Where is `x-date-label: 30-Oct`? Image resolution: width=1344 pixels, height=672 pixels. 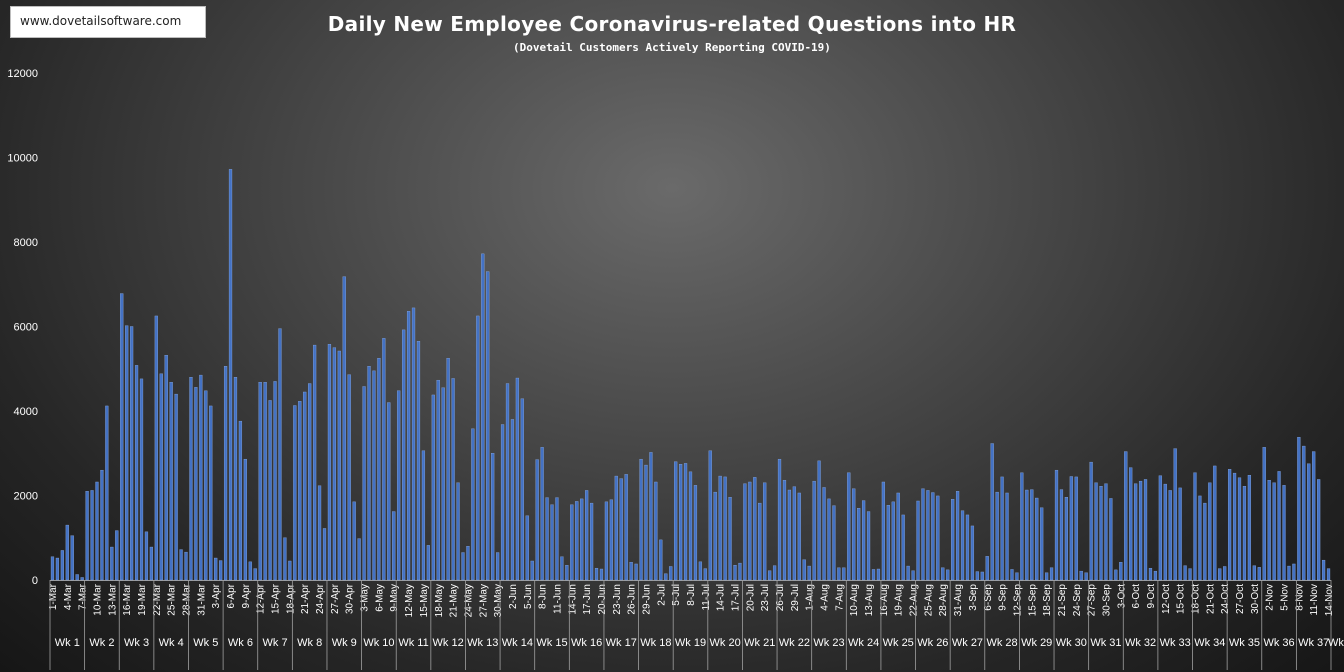 x-date-label: 30-Oct is located at coordinates (1255, 599).